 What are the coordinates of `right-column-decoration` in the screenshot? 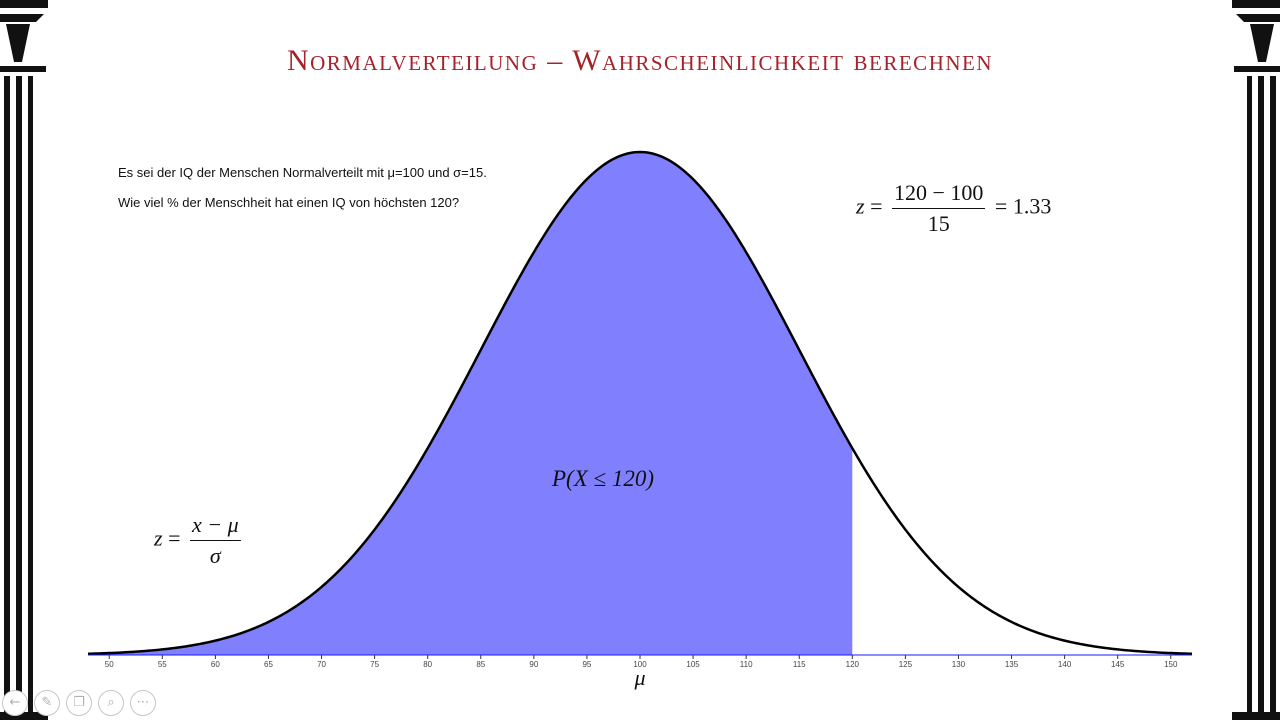 It's located at (1256, 360).